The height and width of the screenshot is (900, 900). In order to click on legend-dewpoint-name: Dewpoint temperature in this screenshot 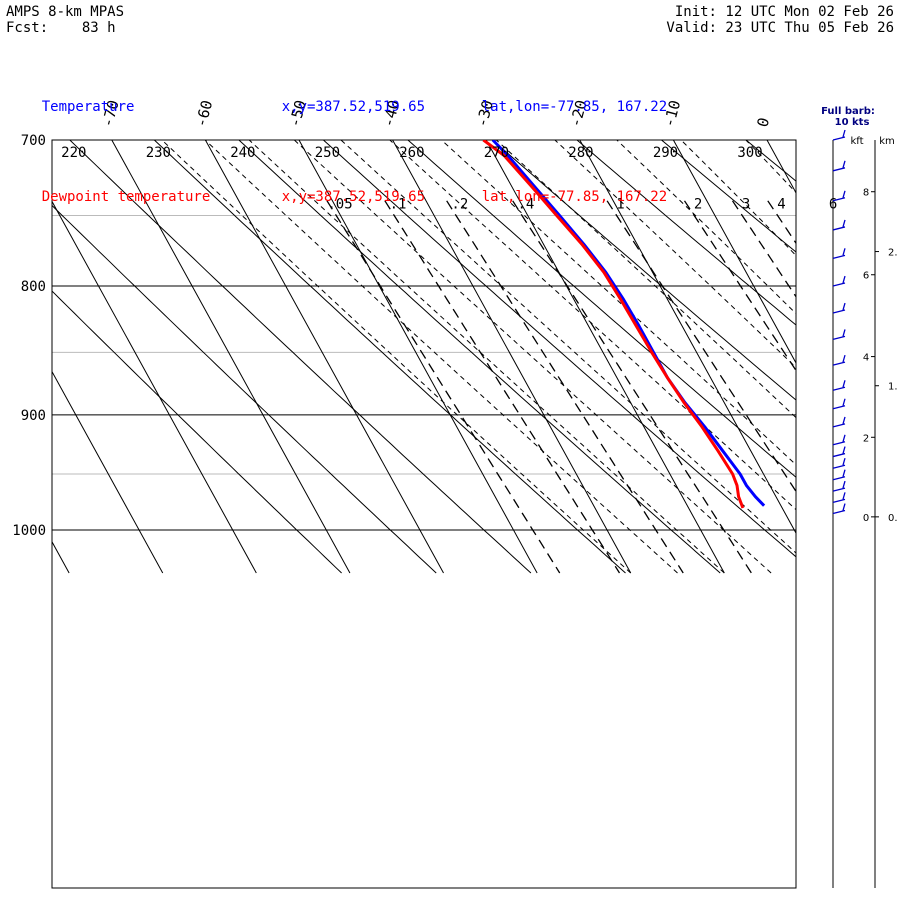, I will do `click(126, 197)`.